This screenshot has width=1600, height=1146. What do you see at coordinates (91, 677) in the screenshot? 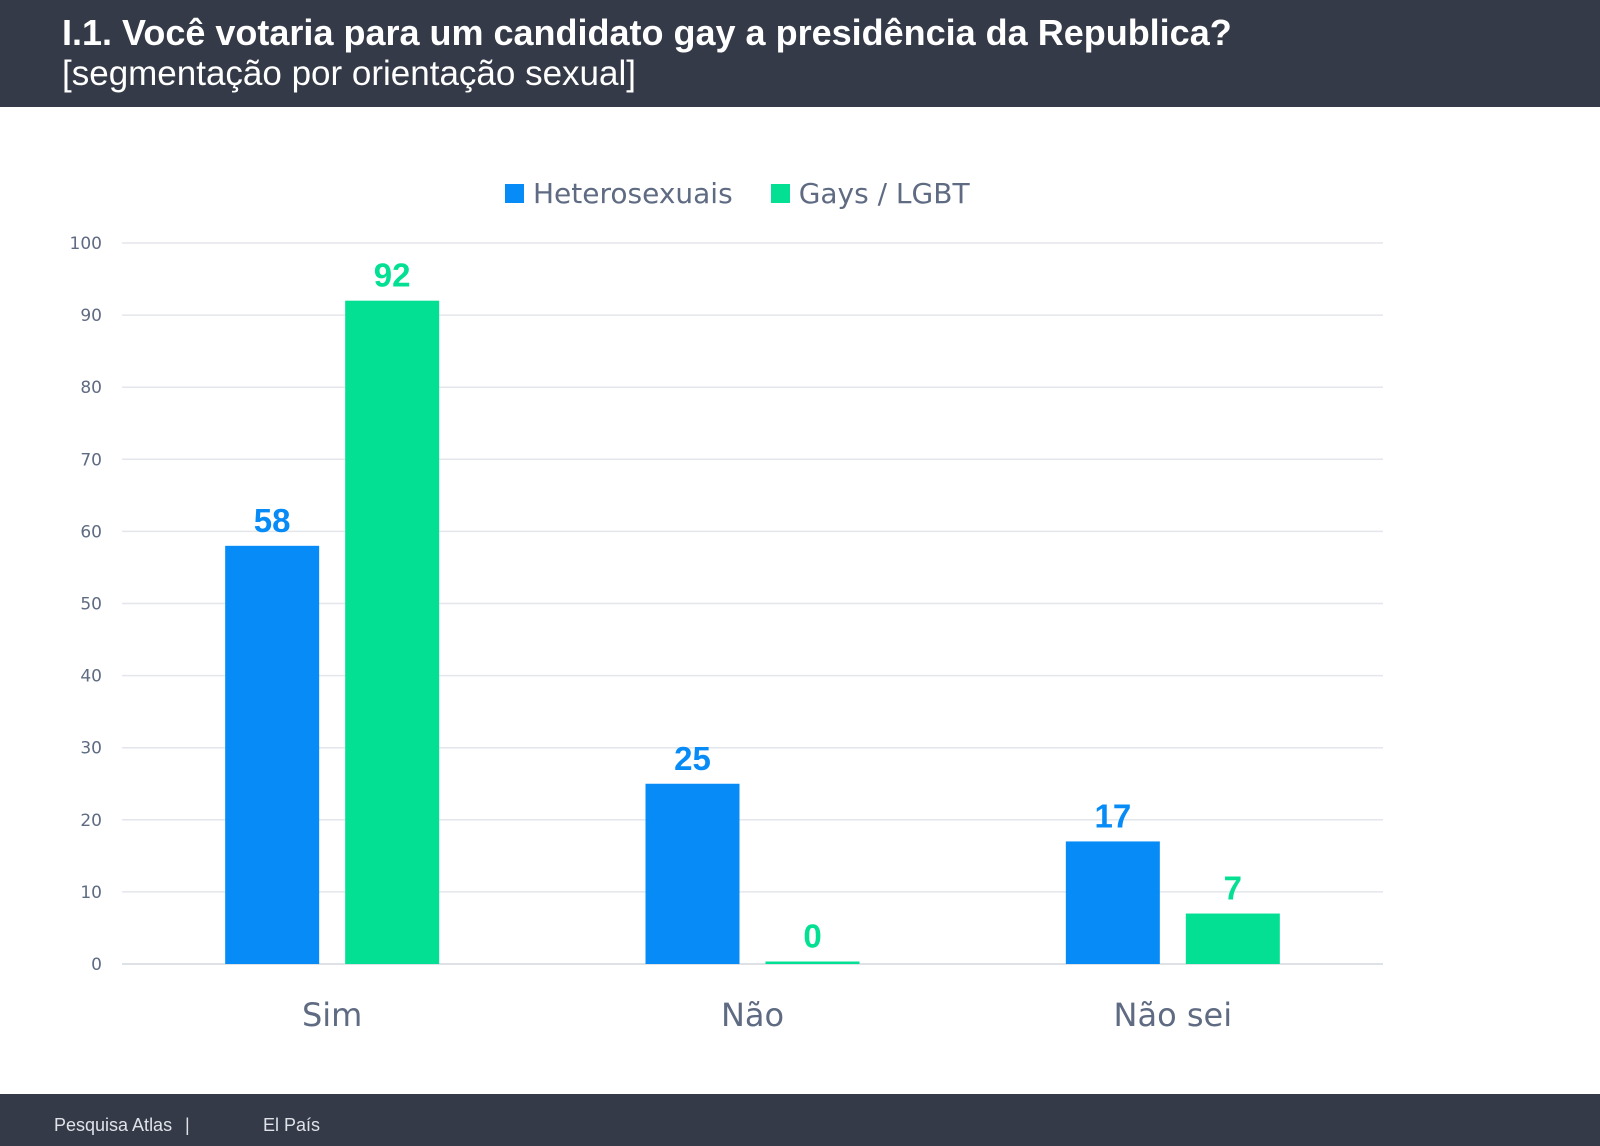
I see `y-tick-label: 40` at bounding box center [91, 677].